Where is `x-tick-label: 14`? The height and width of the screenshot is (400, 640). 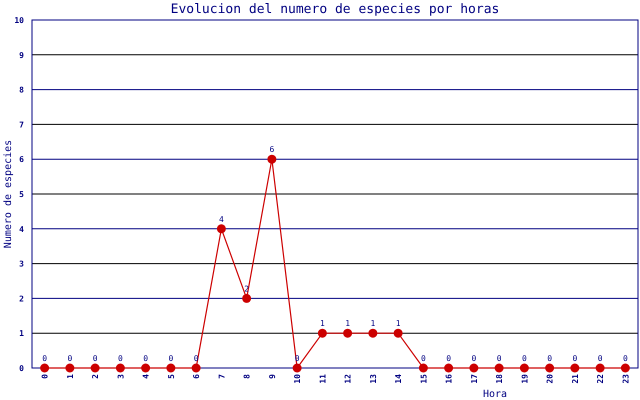 x-tick-label: 14 is located at coordinates (399, 379).